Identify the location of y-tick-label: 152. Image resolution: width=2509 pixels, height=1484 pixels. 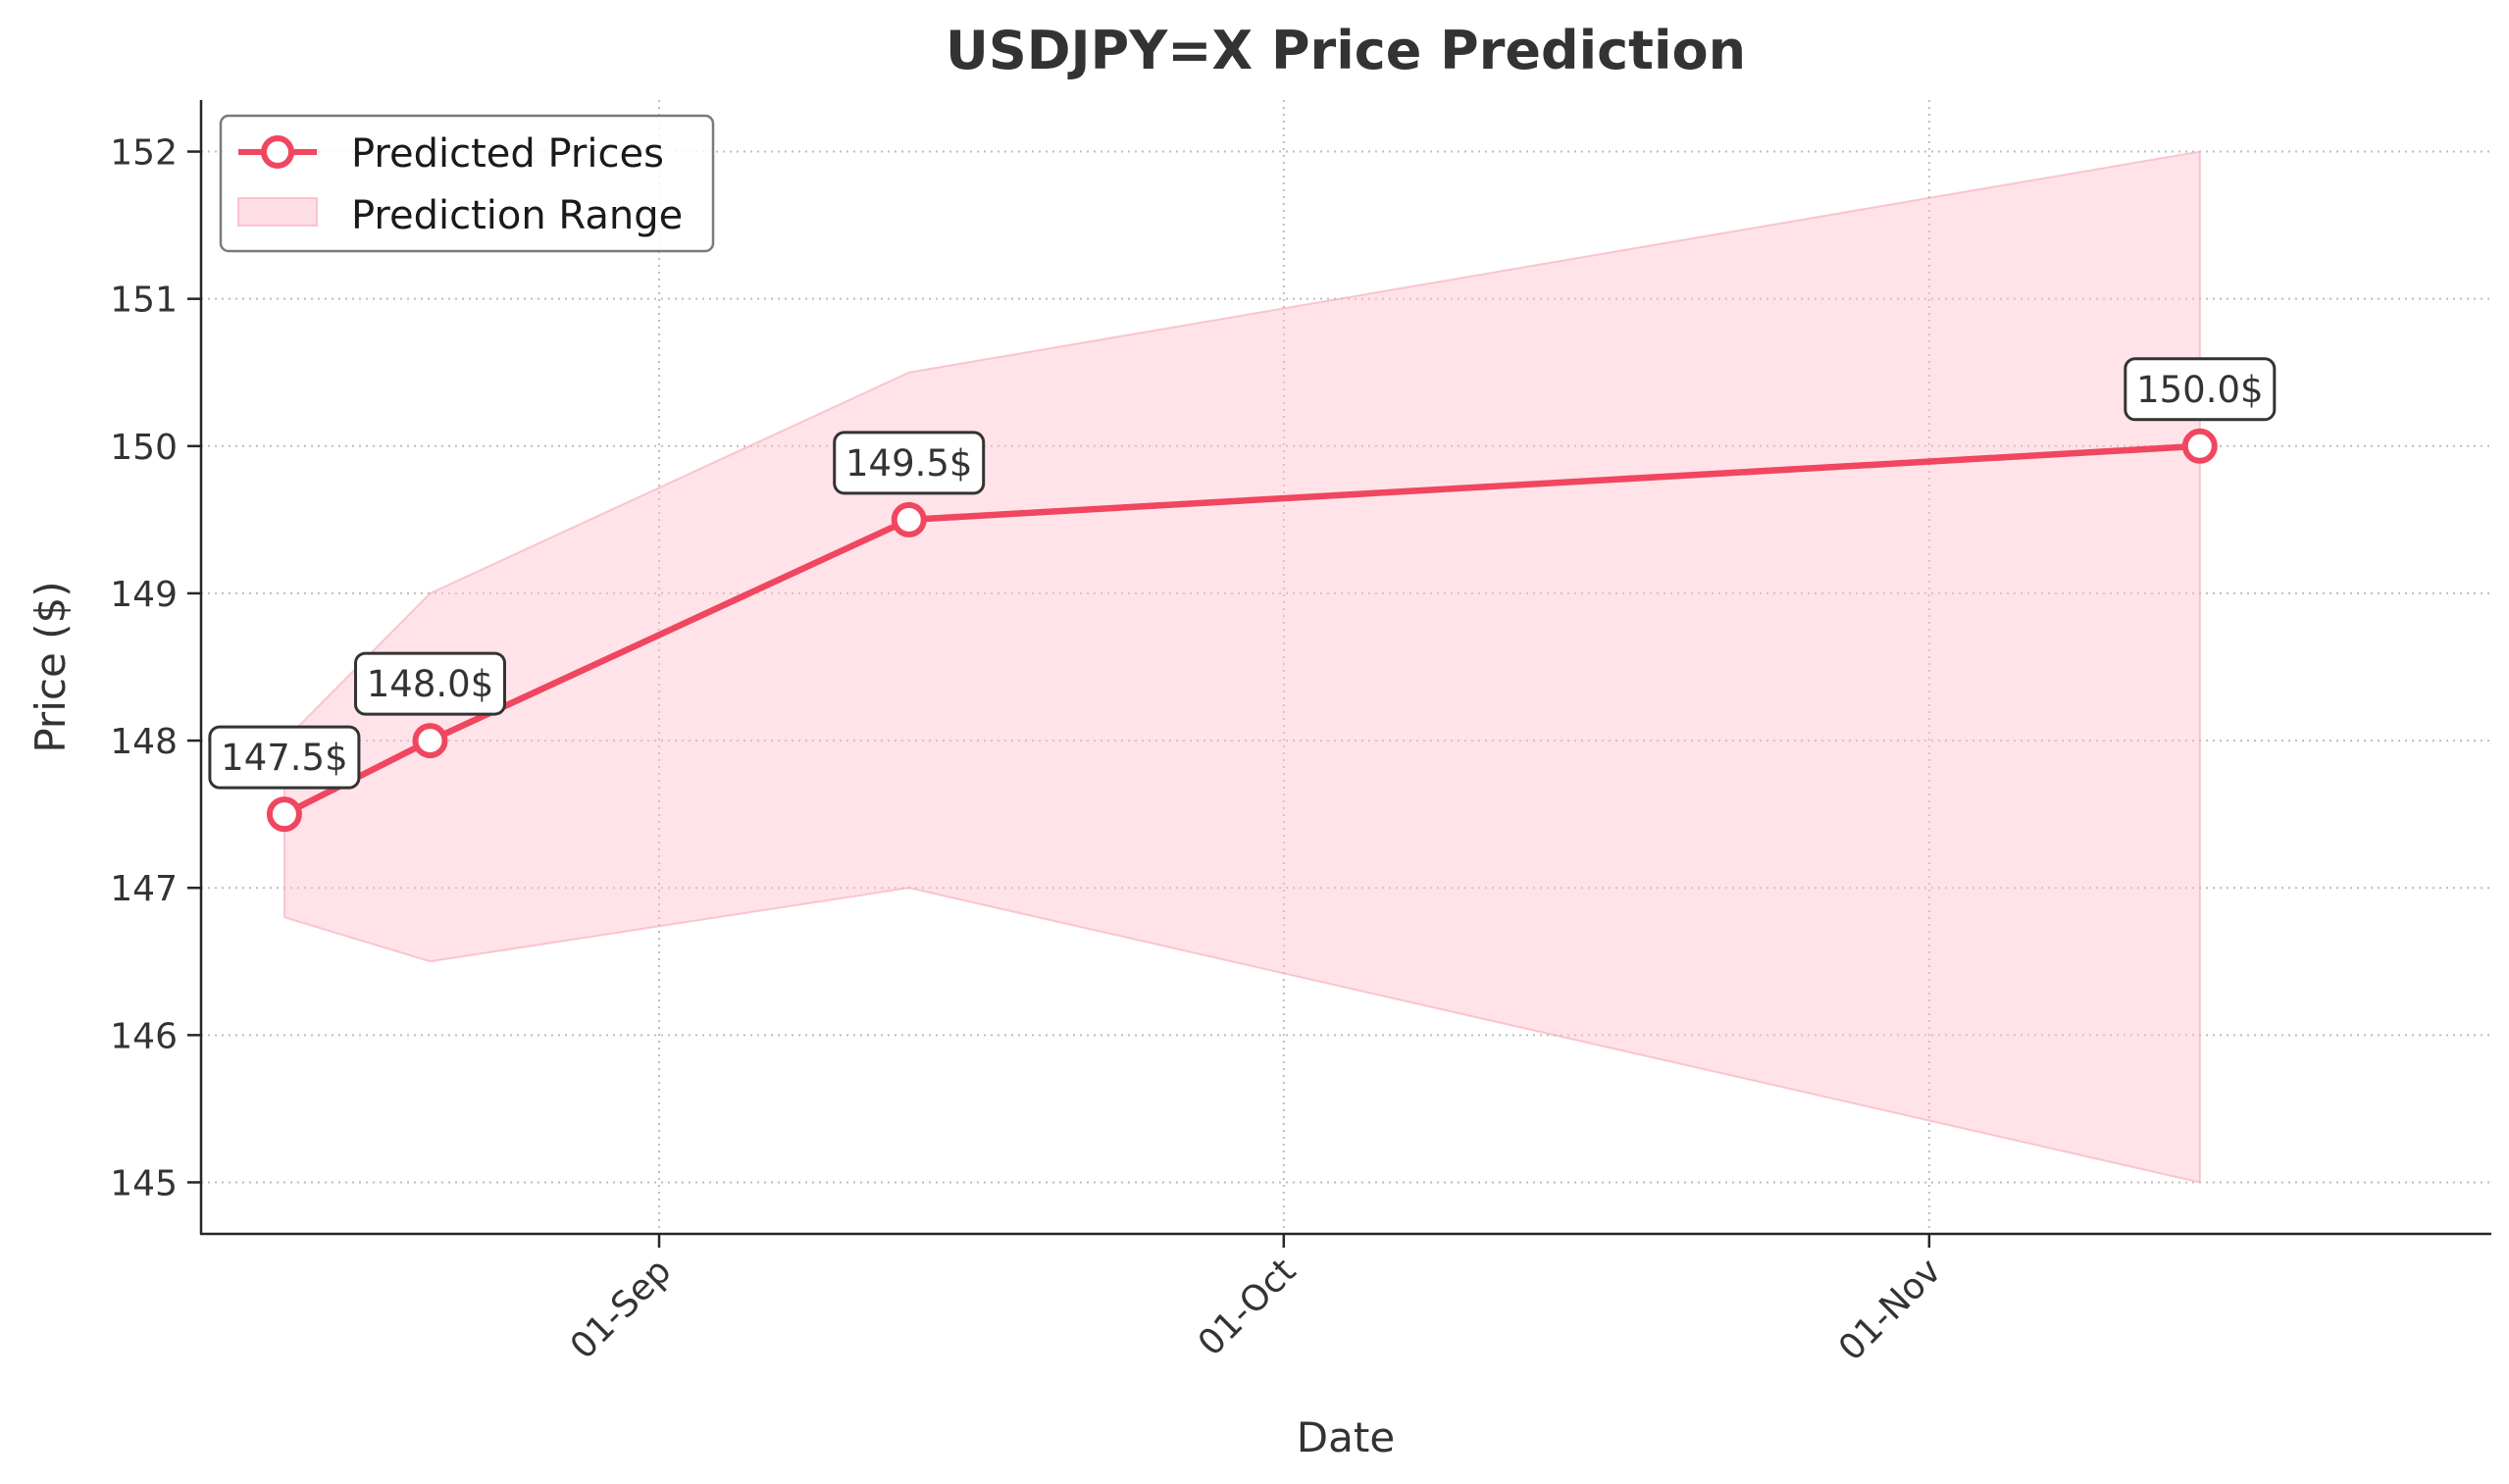
(144, 153).